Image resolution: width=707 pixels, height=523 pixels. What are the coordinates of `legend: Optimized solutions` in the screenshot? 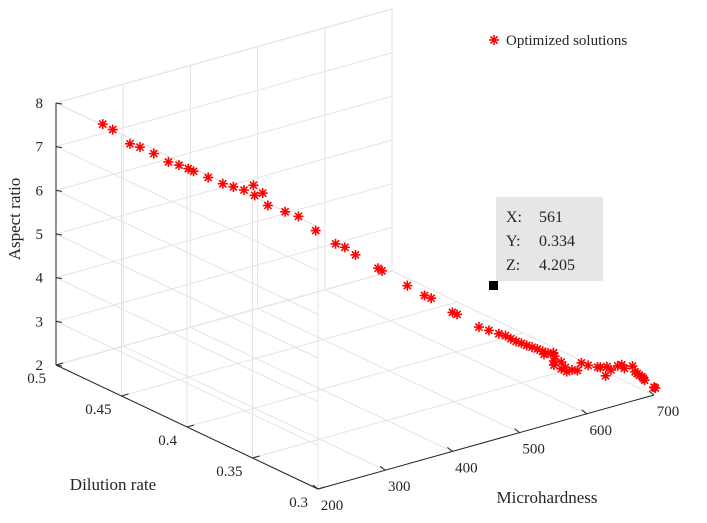 It's located at (558, 41).